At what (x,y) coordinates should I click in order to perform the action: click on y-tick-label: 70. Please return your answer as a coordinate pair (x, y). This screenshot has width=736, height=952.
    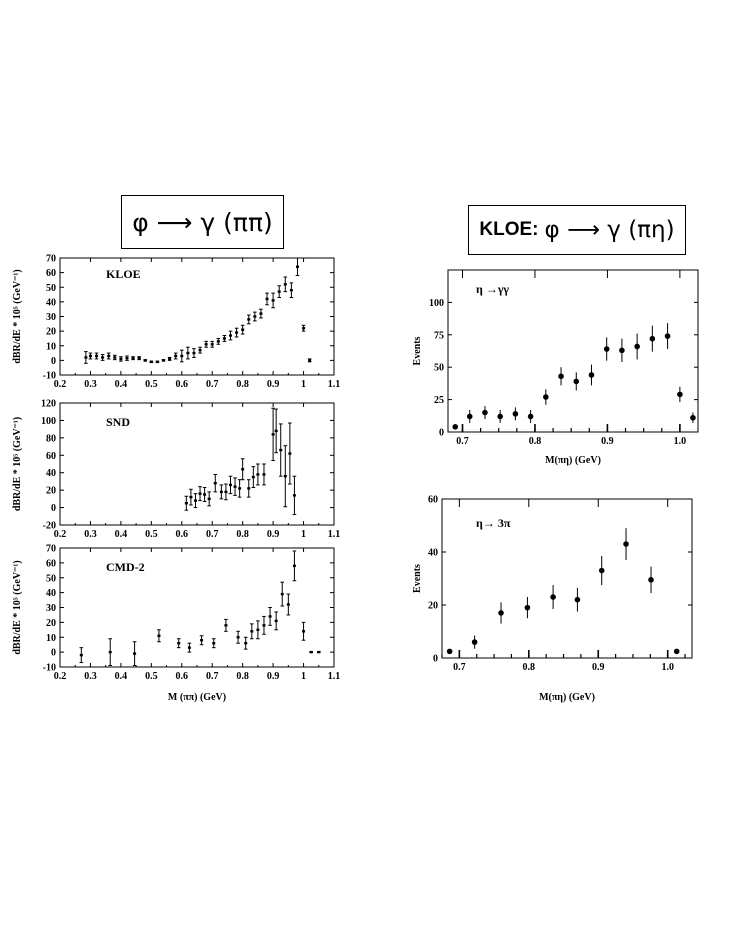
    Looking at the image, I should click on (51, 549).